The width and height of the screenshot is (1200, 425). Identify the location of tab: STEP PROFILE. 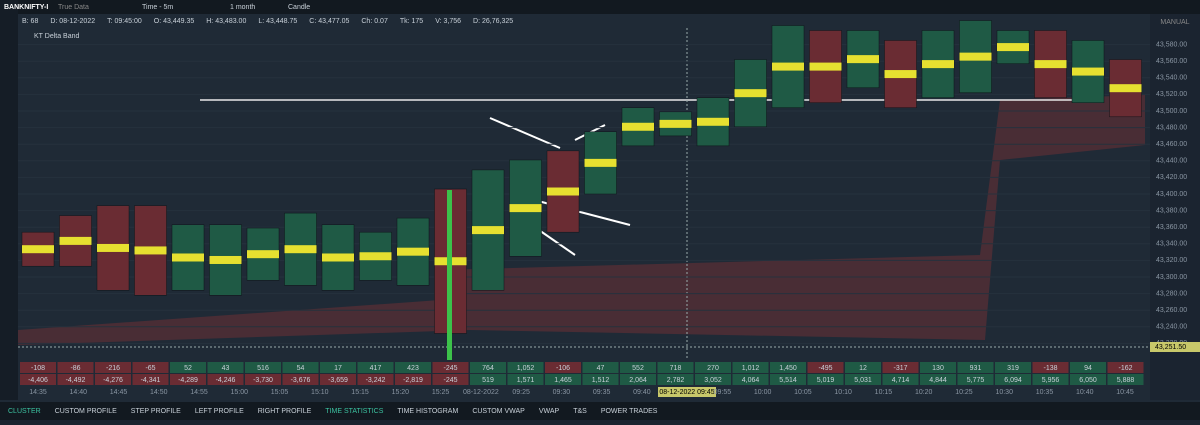
(156, 411).